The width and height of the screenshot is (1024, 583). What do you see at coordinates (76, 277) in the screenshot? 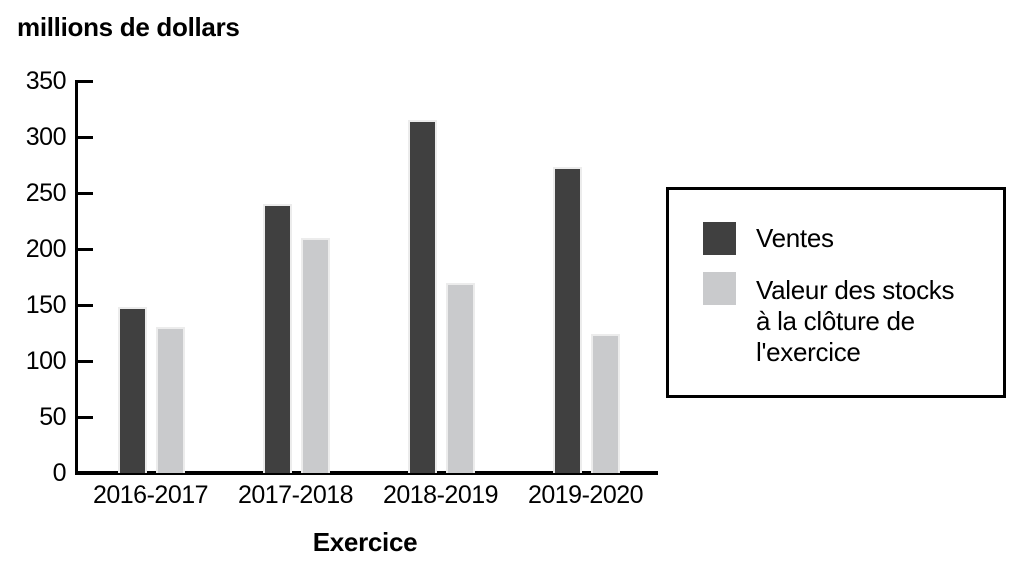
I see `y-axis` at bounding box center [76, 277].